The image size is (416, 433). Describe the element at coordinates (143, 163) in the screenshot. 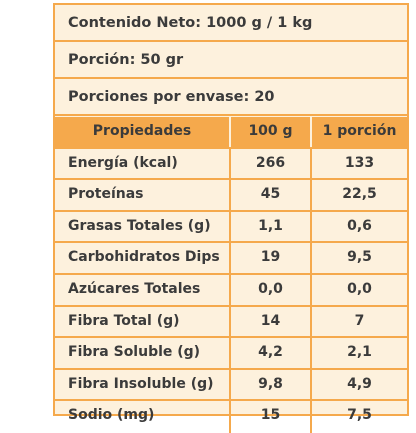

I see `row-name: Energía (kcal)` at that location.